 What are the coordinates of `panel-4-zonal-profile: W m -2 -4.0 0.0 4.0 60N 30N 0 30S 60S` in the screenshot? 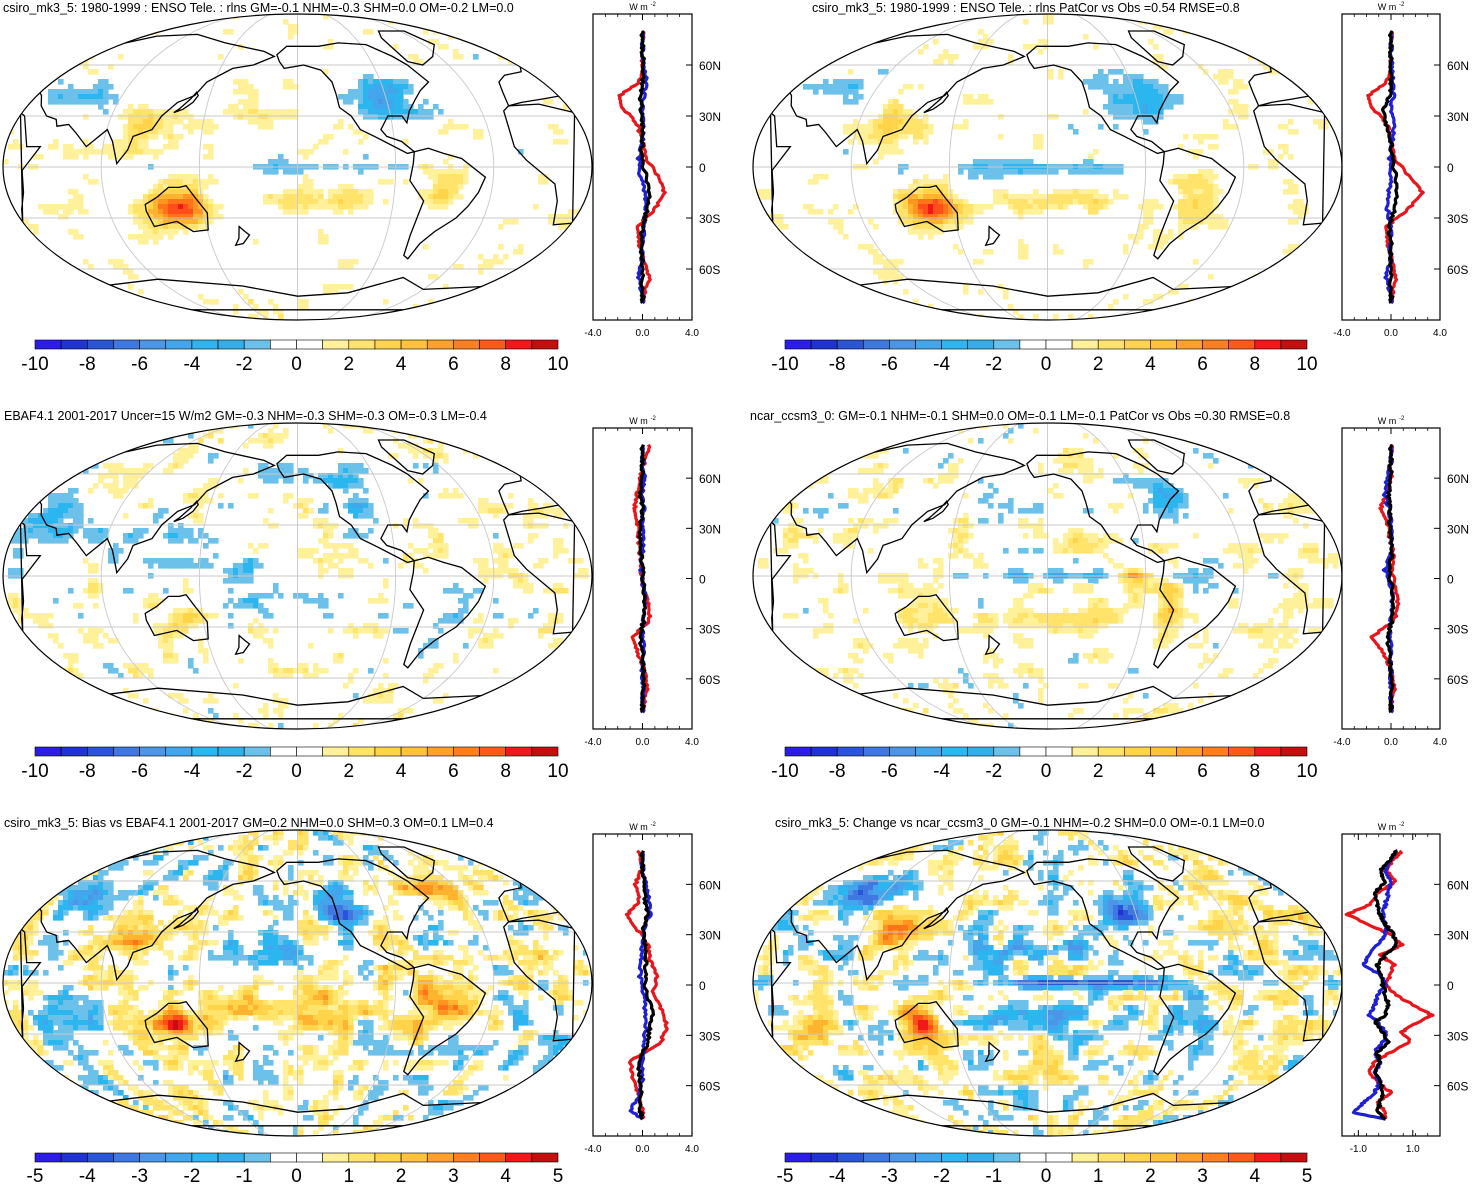 It's located at (1401, 582).